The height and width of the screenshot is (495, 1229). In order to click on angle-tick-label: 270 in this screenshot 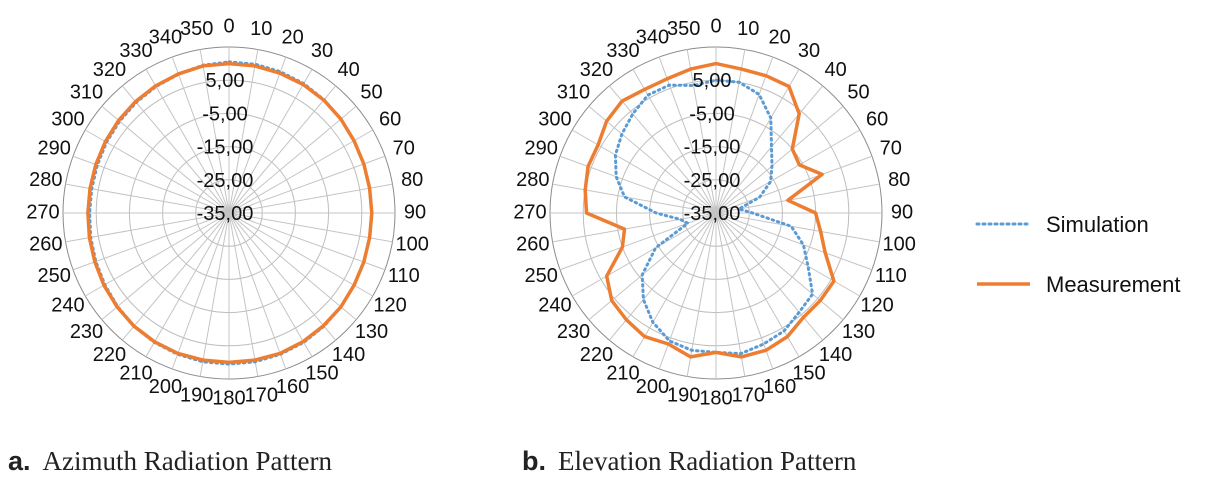, I will do `click(529, 212)`.